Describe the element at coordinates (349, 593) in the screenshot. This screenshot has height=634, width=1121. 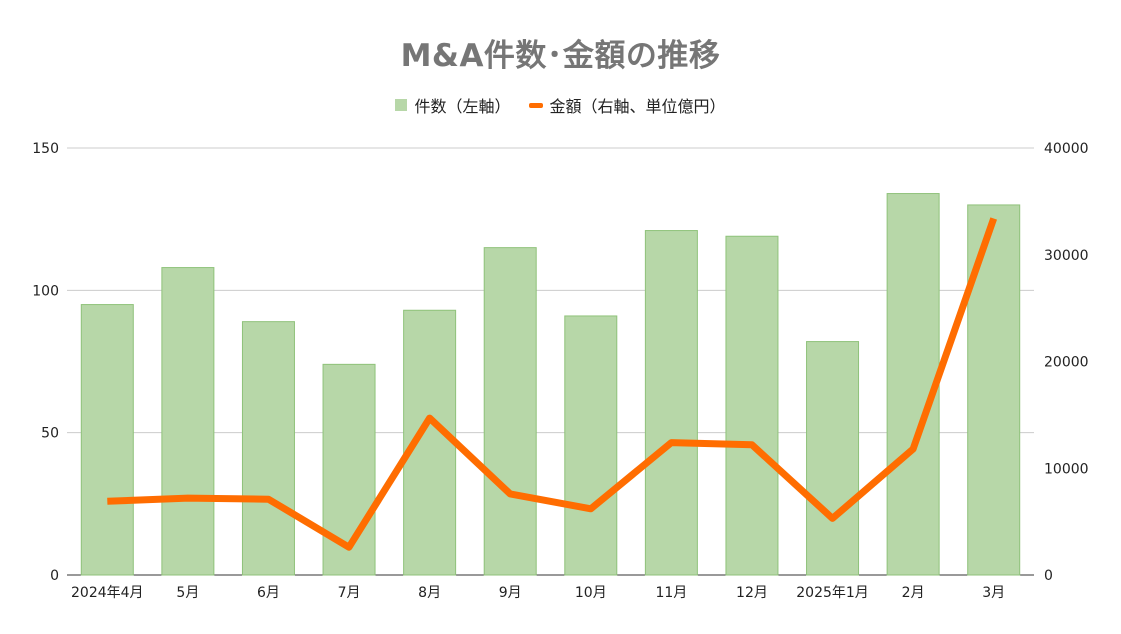
I see `x-tick-label: 7月` at that location.